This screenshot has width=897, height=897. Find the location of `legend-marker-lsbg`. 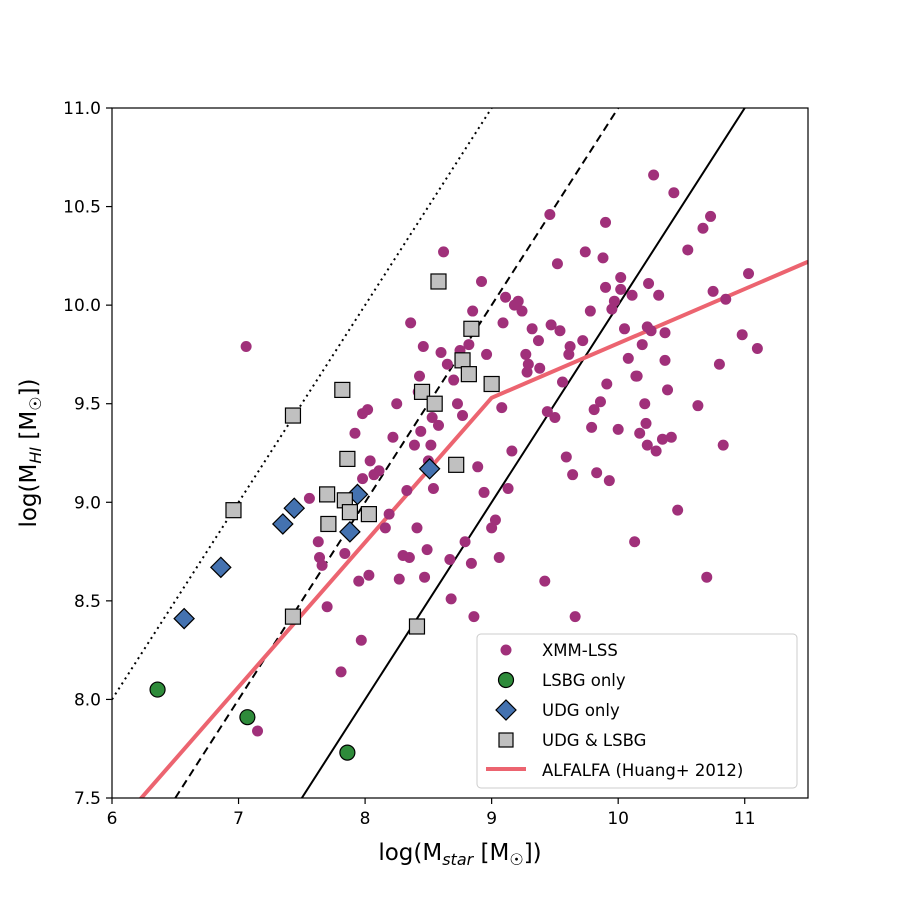

legend-marker-lsbg is located at coordinates (506, 680).